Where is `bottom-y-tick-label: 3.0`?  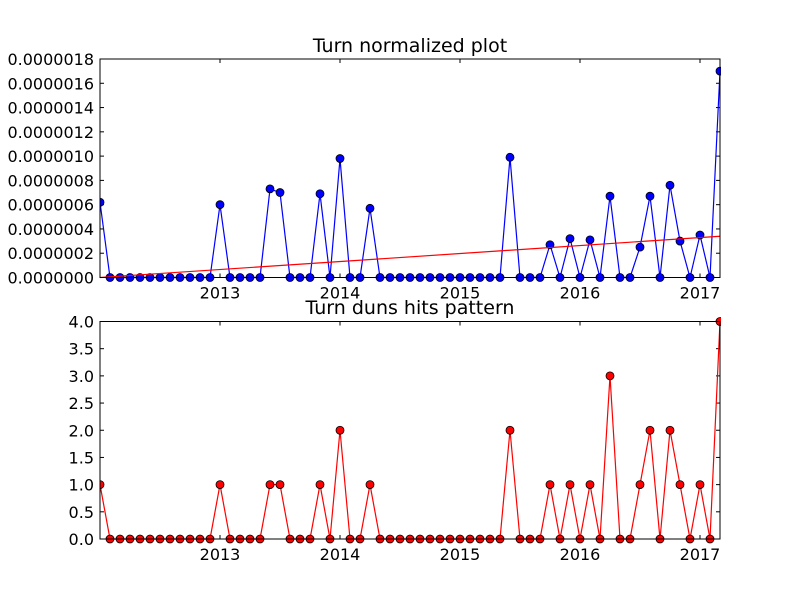
bottom-y-tick-label: 3.0 is located at coordinates (81, 376).